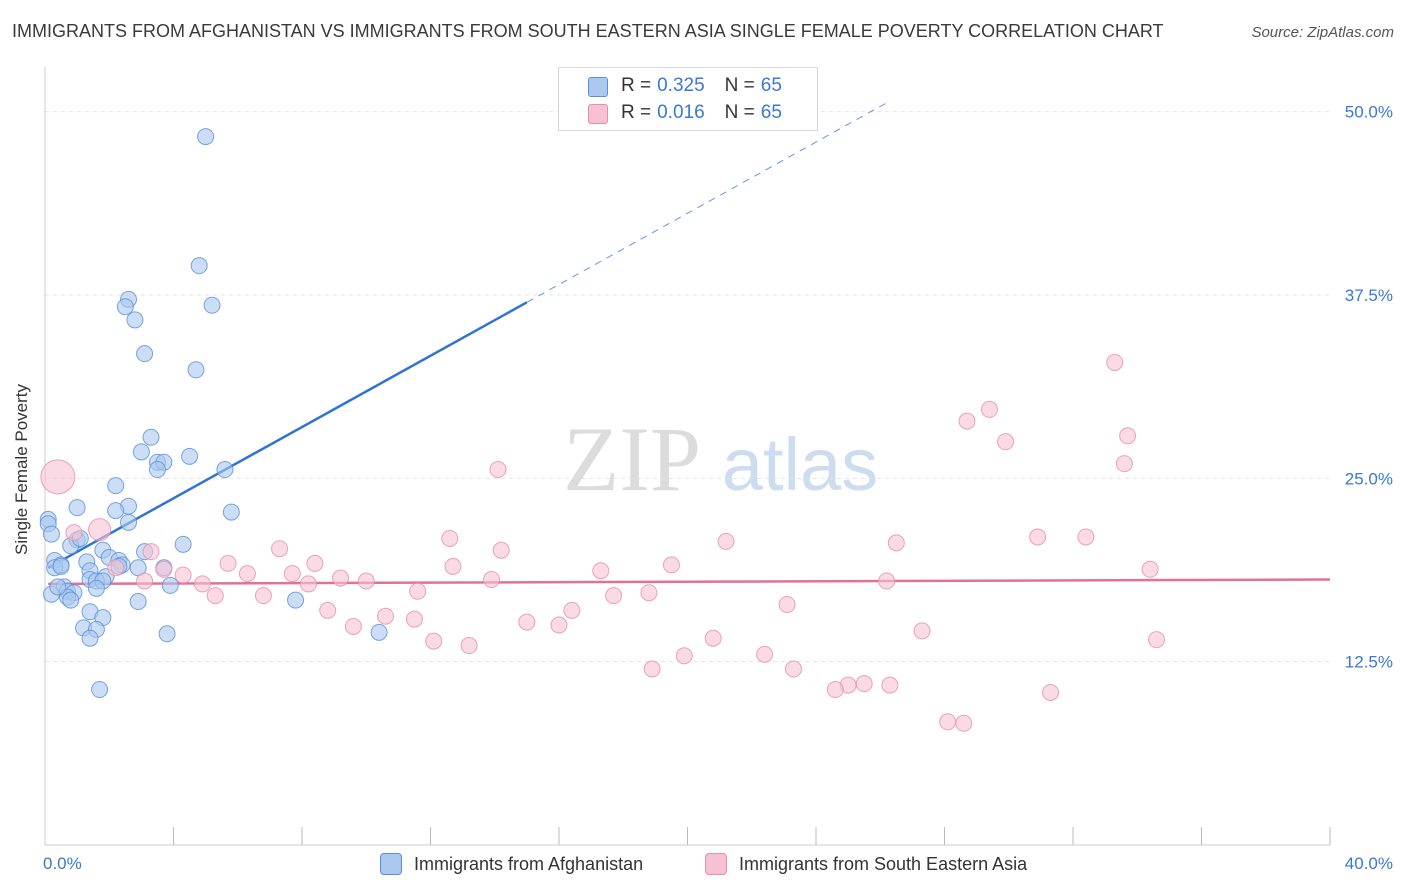 The height and width of the screenshot is (892, 1406). I want to click on afghanistan-trend-line, so click(287, 435).